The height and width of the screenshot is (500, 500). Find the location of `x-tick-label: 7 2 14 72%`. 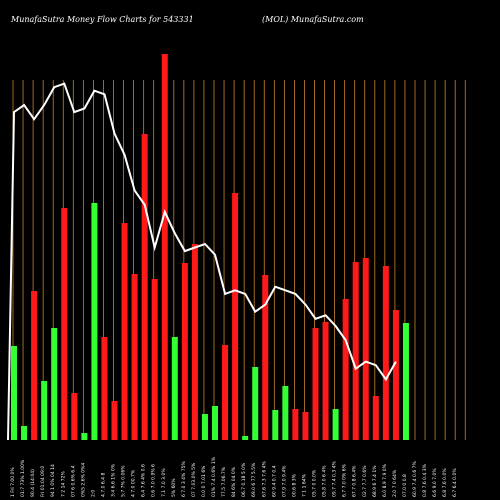

x-tick-label: 7 2 14 72% is located at coordinates (63, 484).